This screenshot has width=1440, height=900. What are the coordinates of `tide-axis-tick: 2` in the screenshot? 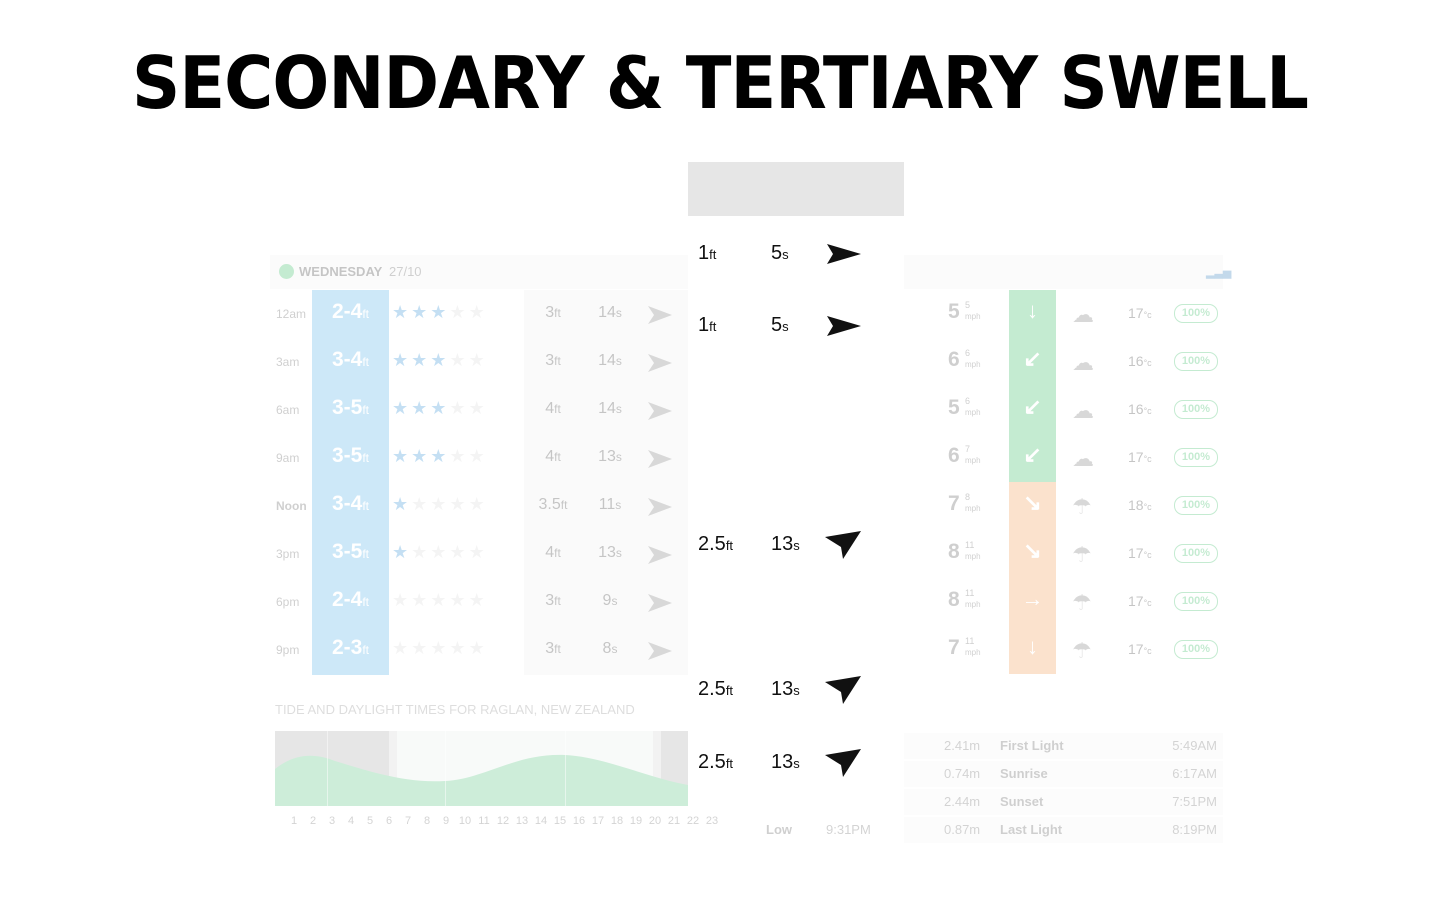 It's located at (313, 821).